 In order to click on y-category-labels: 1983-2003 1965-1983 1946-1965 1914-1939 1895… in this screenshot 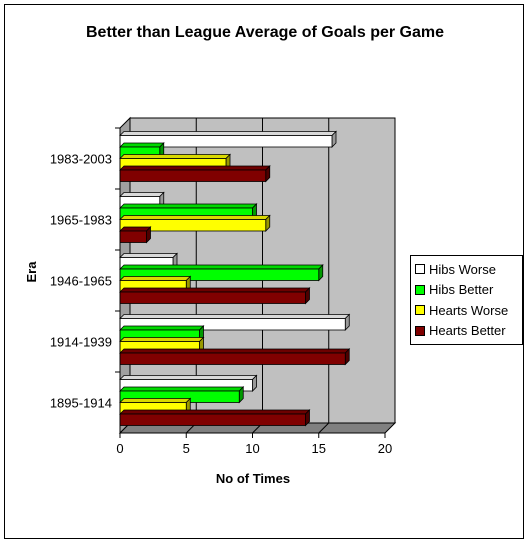, I will do `click(81, 281)`.